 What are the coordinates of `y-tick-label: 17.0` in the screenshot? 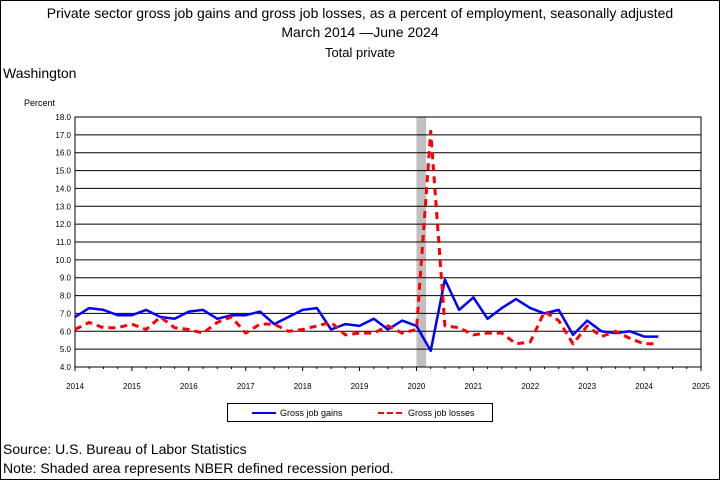 It's located at (63, 135).